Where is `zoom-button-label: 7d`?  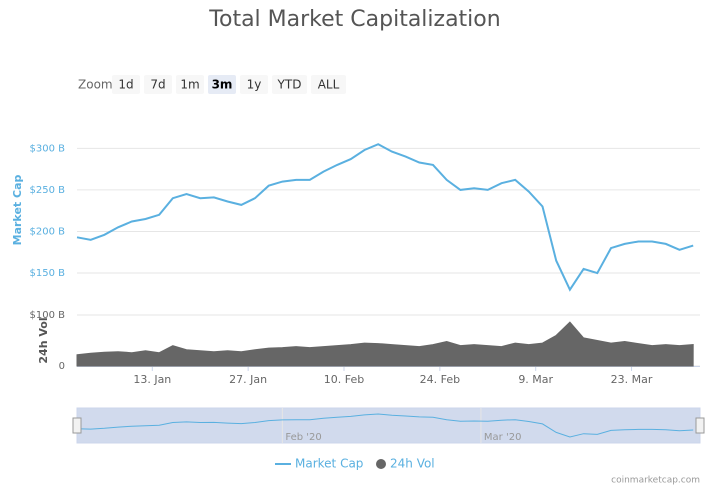
zoom-button-label: 7d is located at coordinates (157, 85).